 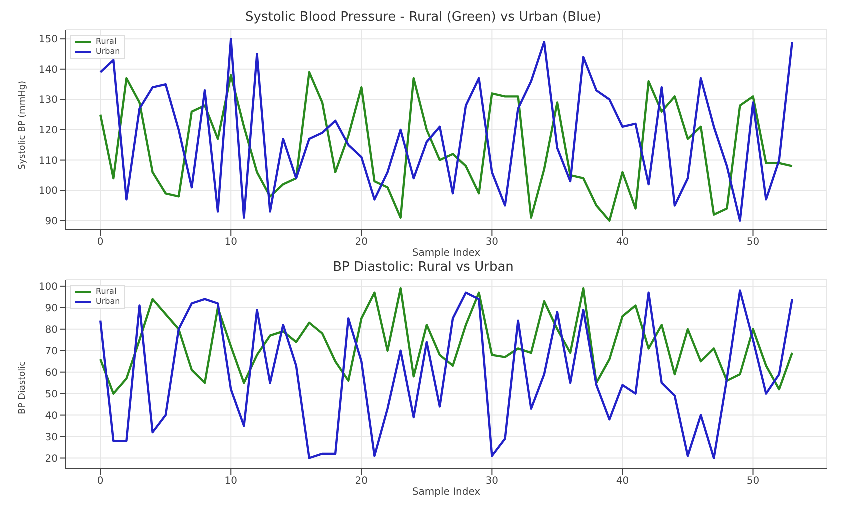 What do you see at coordinates (23, 387) in the screenshot?
I see `y-axis-title: BP Diastolic` at bounding box center [23, 387].